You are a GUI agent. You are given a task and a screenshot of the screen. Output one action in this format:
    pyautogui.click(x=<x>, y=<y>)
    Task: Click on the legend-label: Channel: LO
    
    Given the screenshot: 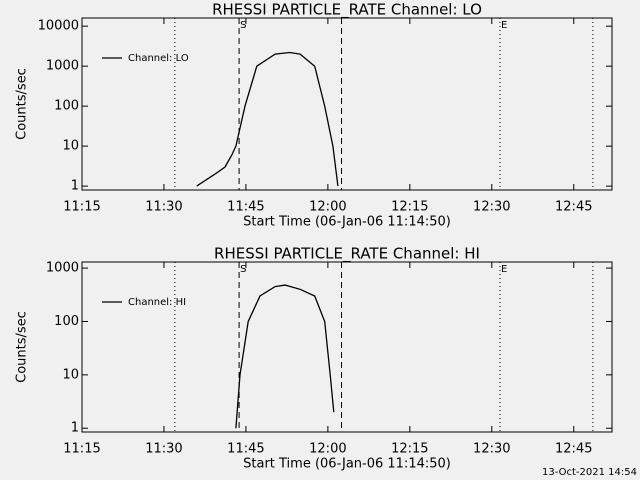 What is the action you would take?
    pyautogui.click(x=158, y=58)
    